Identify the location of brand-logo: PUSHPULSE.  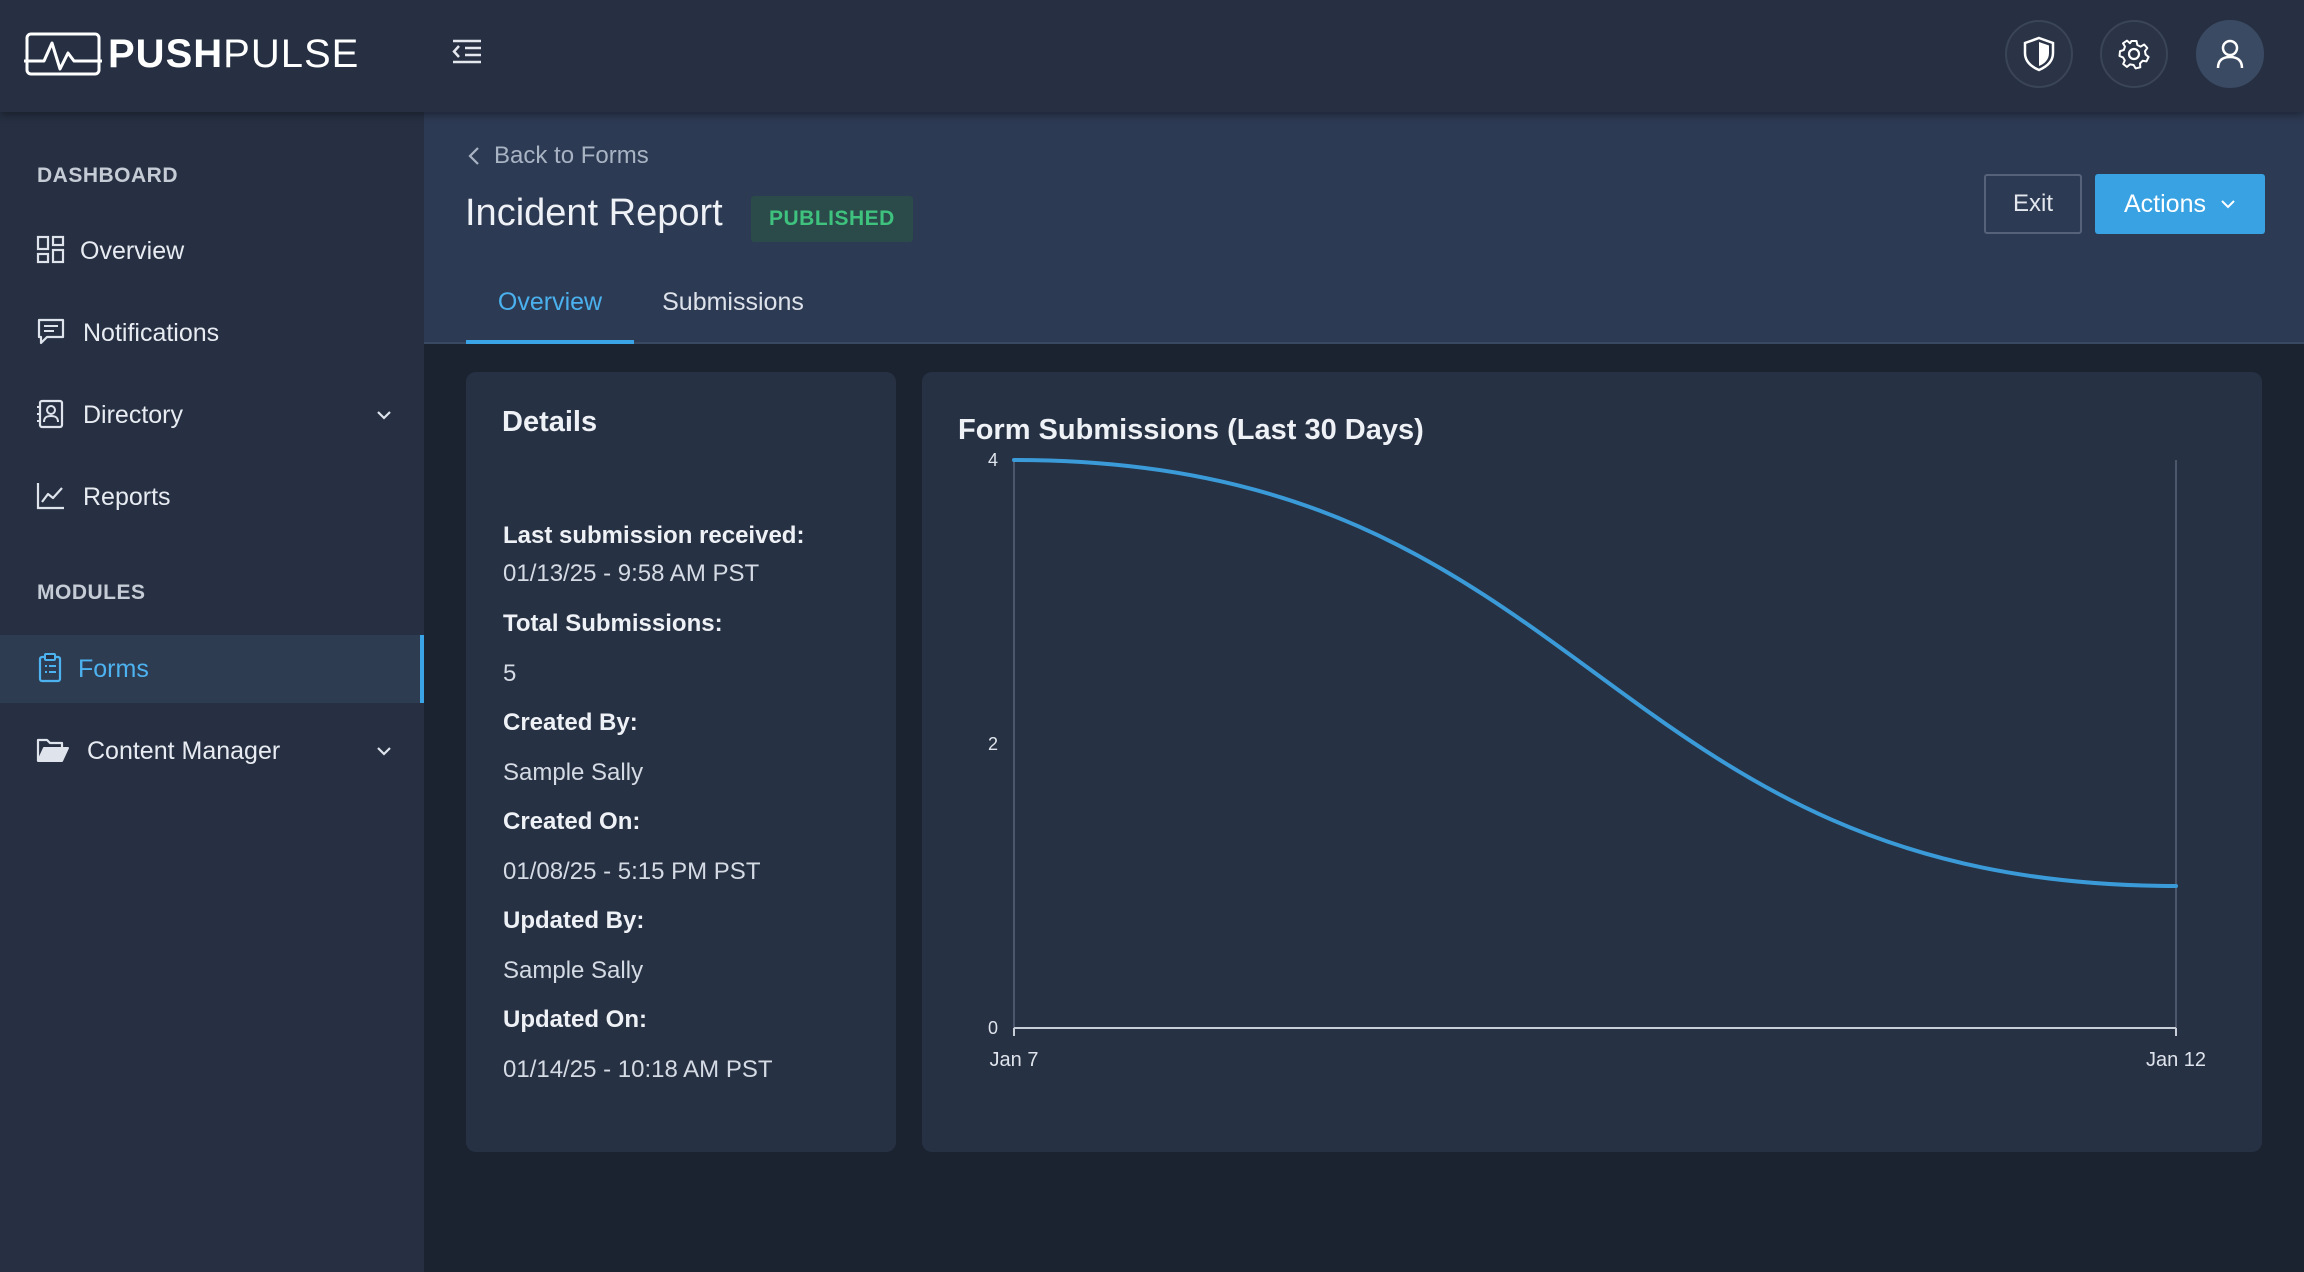
(191, 54).